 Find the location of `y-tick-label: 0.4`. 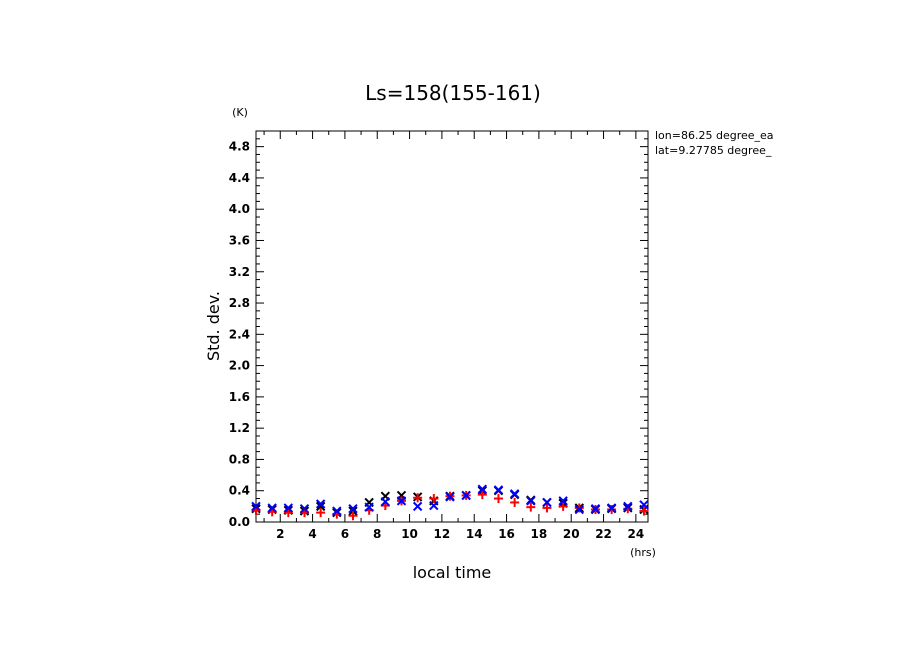

y-tick-label: 0.4 is located at coordinates (239, 491).